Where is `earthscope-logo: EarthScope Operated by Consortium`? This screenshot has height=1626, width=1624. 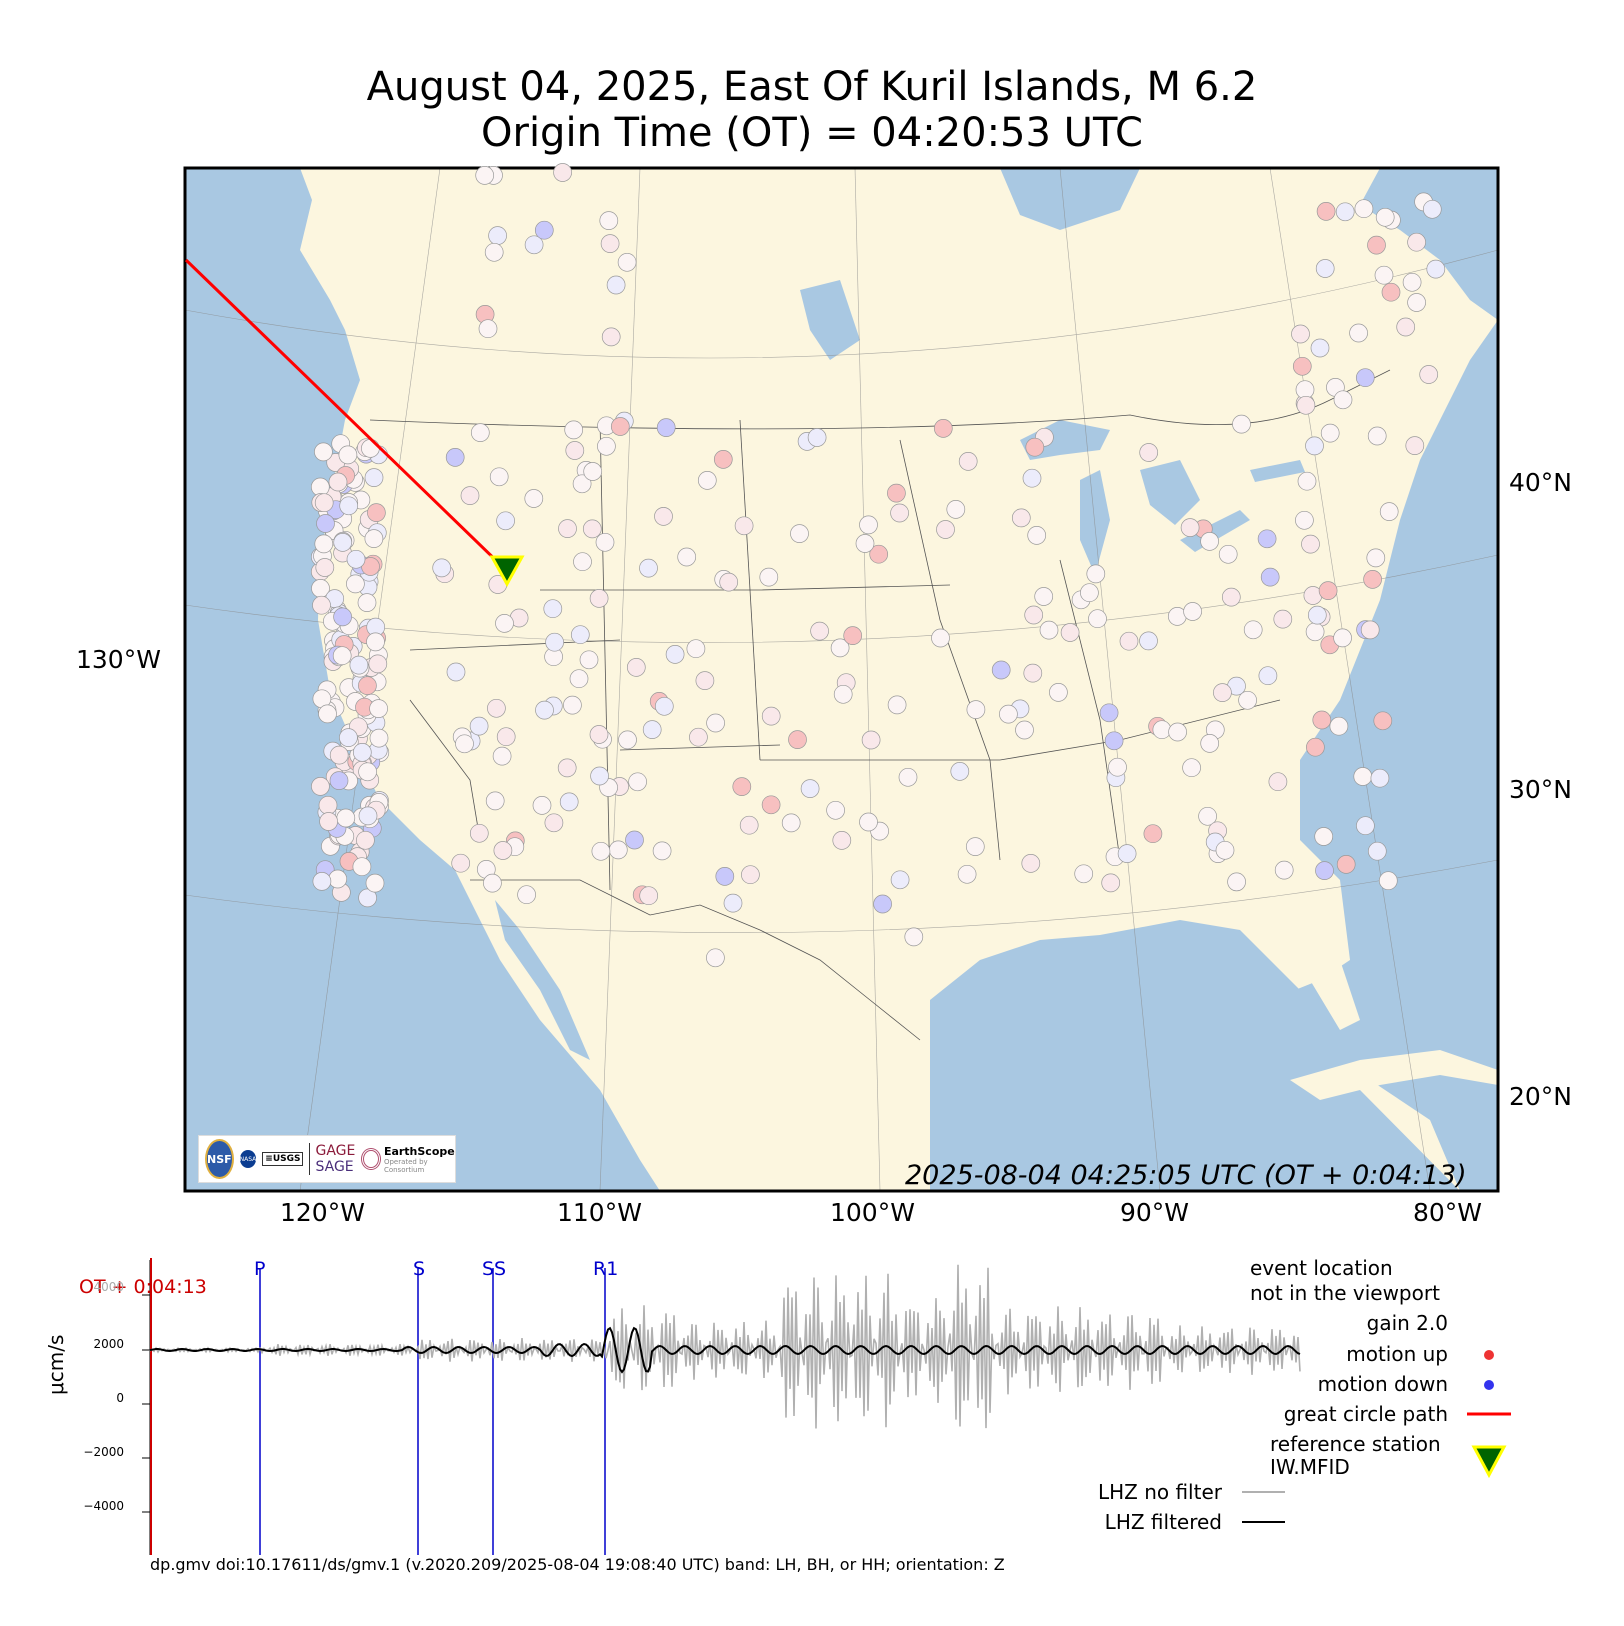
earthscope-logo: EarthScope Operated by Consortium is located at coordinates (409, 1159).